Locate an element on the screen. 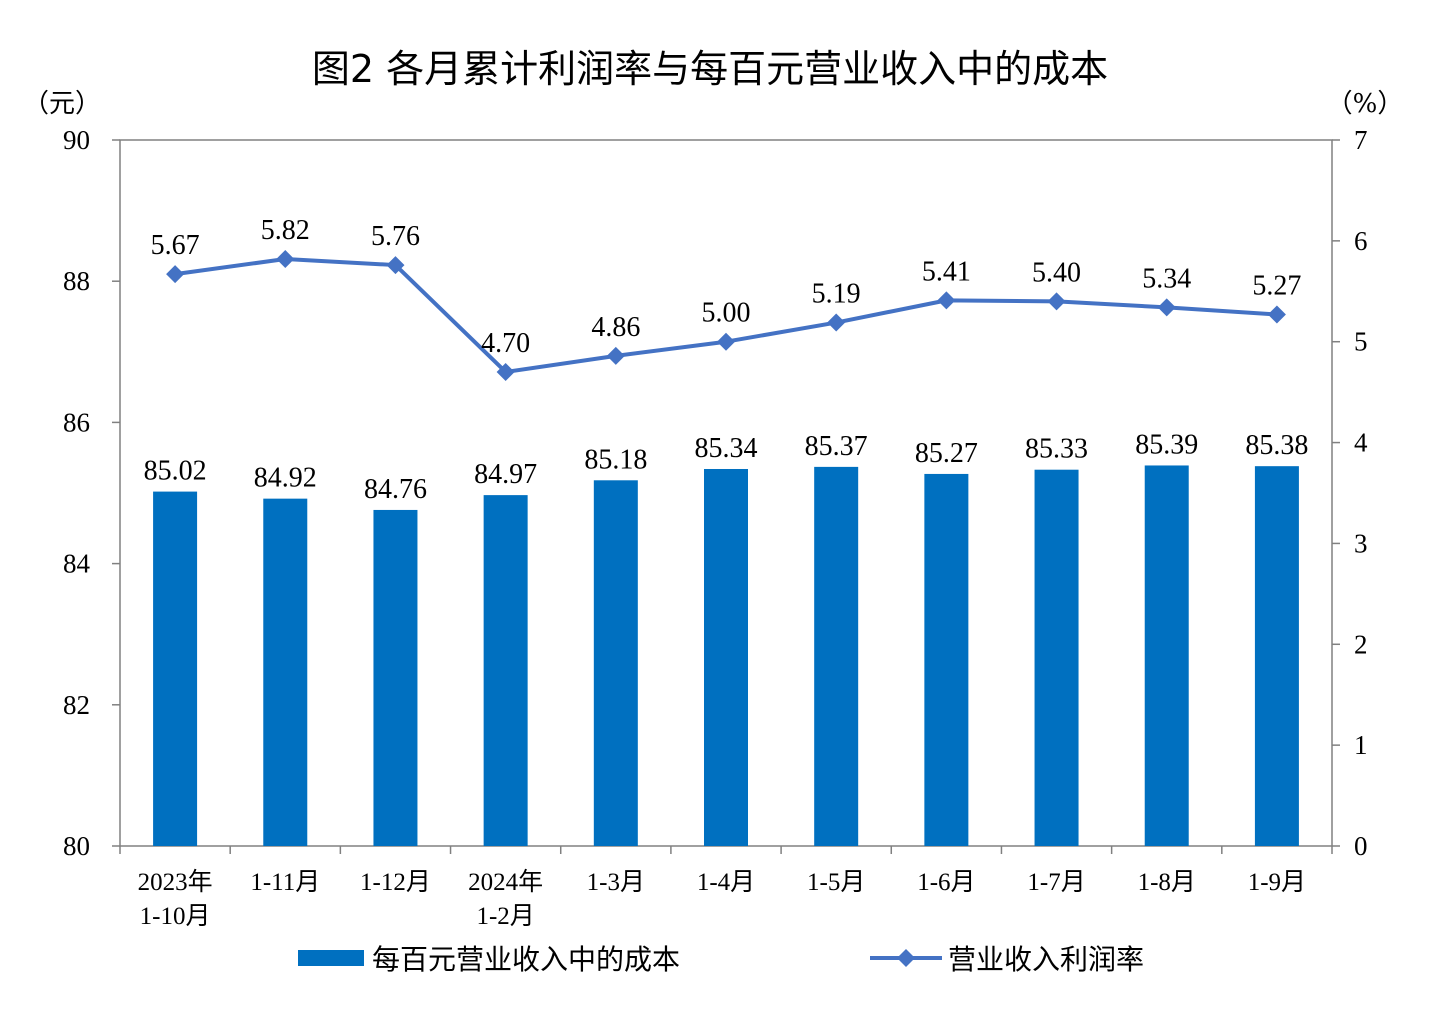 This screenshot has width=1440, height=1019. bar-value-label: 85.18 is located at coordinates (615, 459).